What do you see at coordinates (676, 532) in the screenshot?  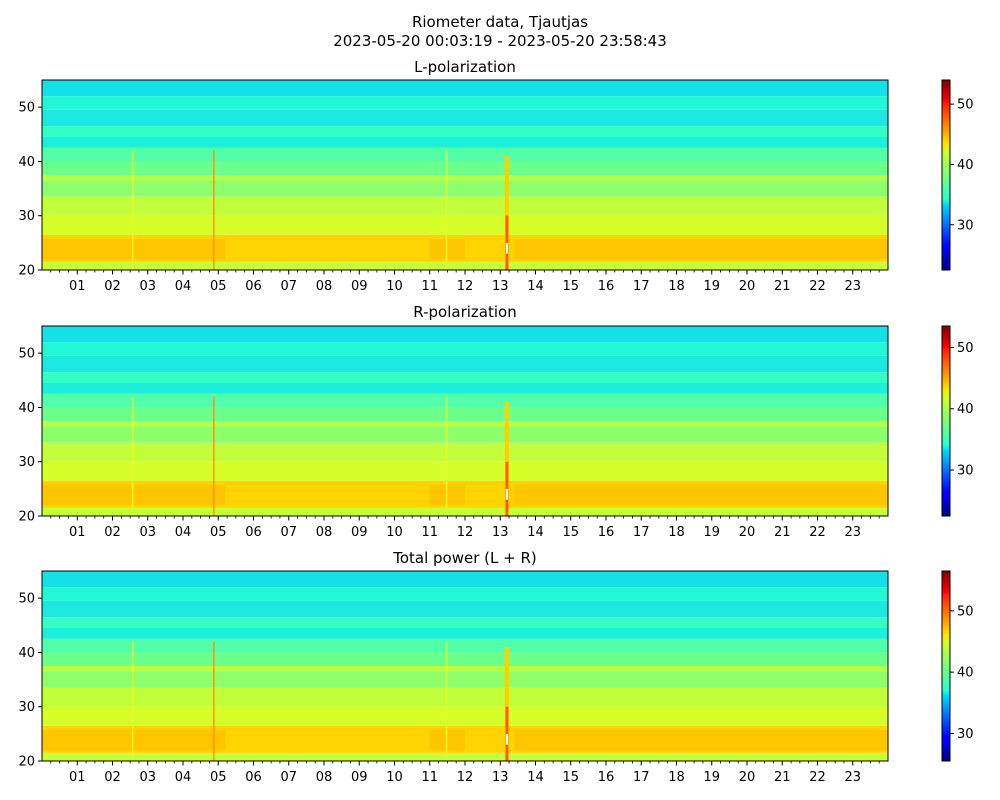 I see `x-tick-label: 18` at bounding box center [676, 532].